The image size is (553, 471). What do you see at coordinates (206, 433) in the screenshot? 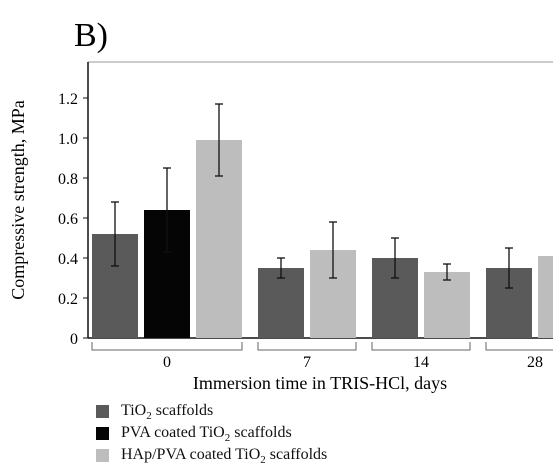
I see `legend-label: PVA coated TiO2 scaffolds` at bounding box center [206, 433].